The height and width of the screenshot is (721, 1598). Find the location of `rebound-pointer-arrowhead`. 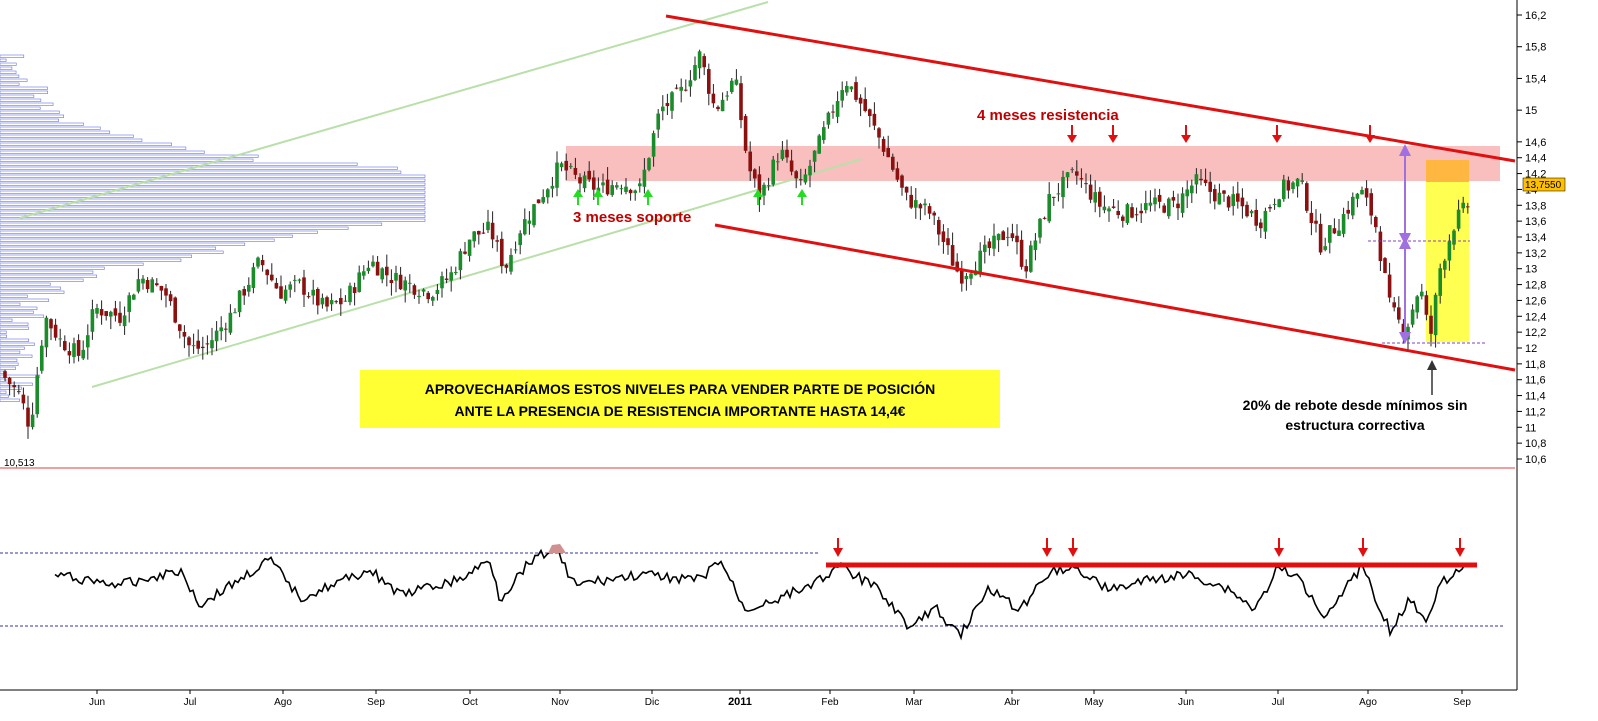

rebound-pointer-arrowhead is located at coordinates (1432, 365).